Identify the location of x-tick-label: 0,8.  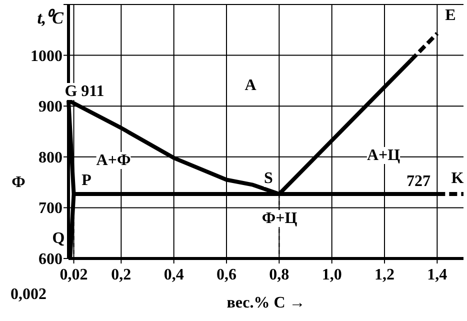
(279, 275).